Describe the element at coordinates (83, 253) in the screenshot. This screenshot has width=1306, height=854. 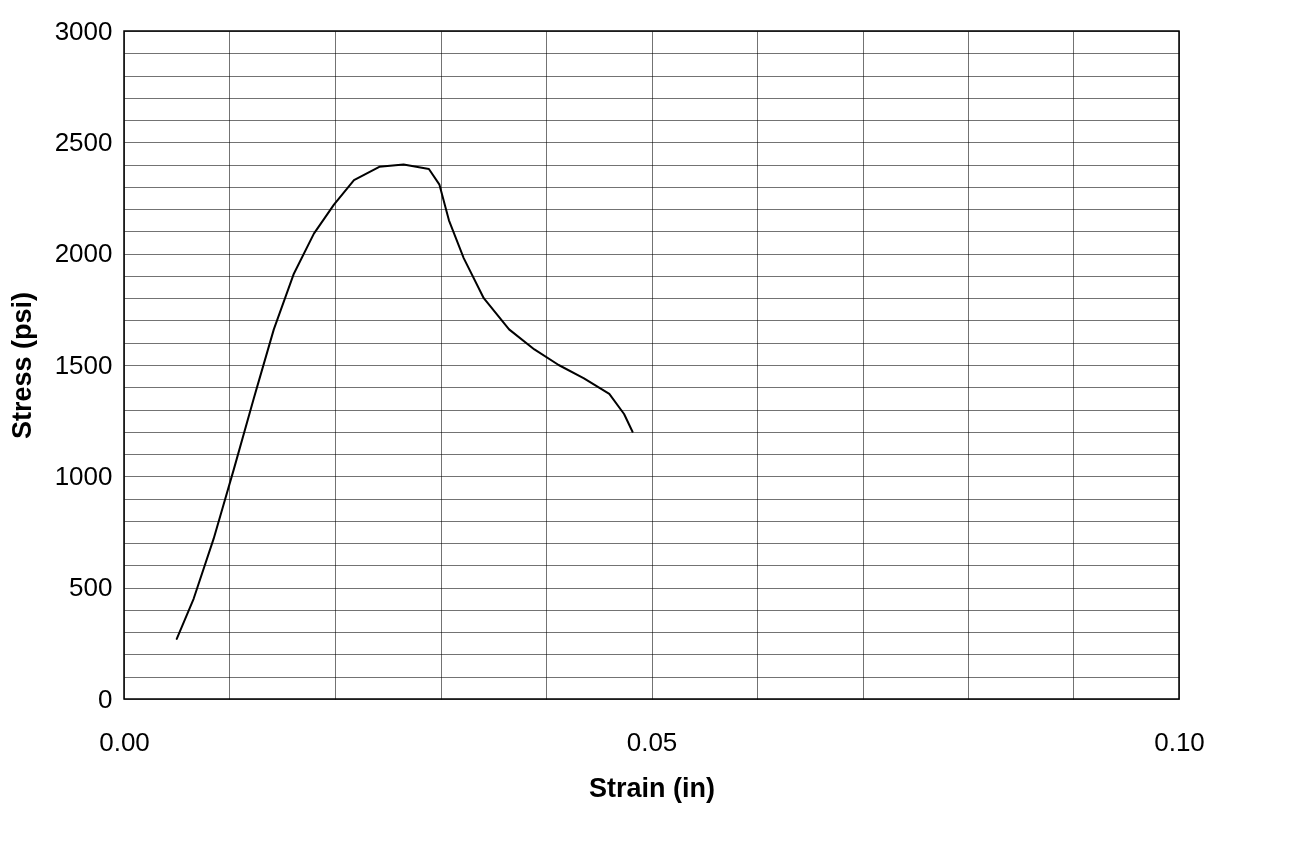
I see `y-tick-label: 2000` at that location.